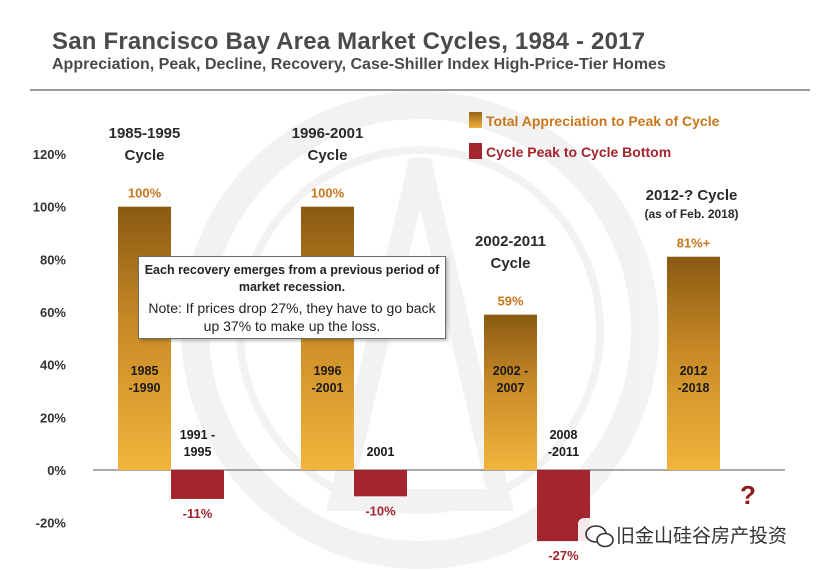 The height and width of the screenshot is (570, 822). I want to click on y-axis: 120% 100% 80% 60% 40% 20% 0% -20%, so click(50, 339).